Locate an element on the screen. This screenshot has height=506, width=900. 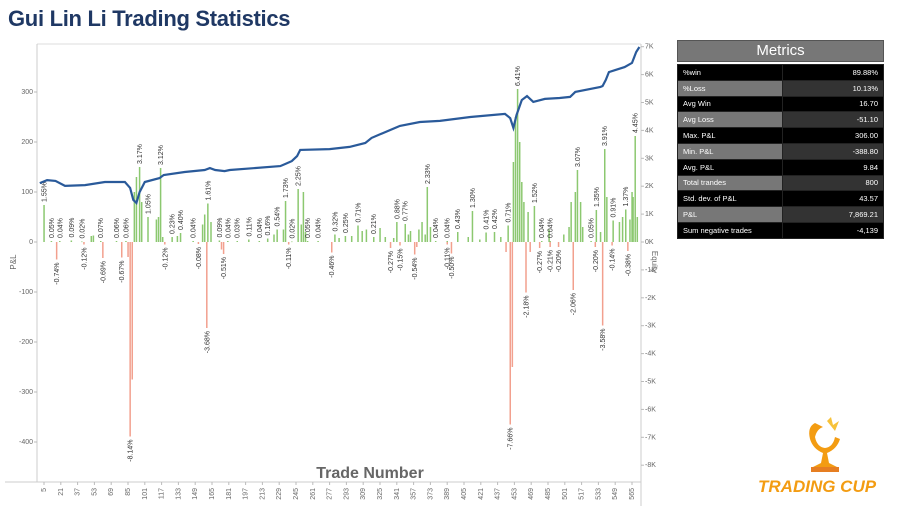
x-tick-label: 181 is located at coordinates (229, 494).